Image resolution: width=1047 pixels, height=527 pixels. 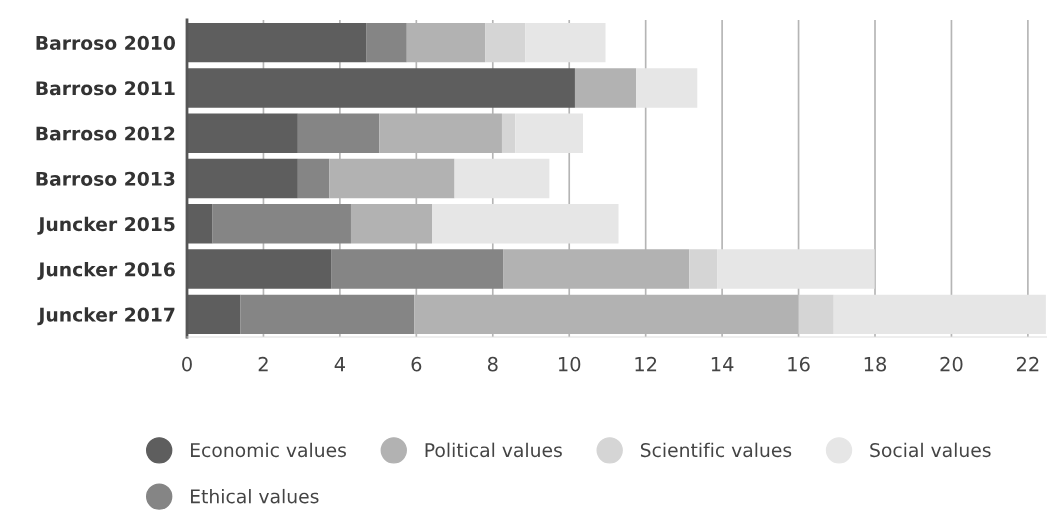 What do you see at coordinates (105, 133) in the screenshot?
I see `y-tick-label: Barroso 2012` at bounding box center [105, 133].